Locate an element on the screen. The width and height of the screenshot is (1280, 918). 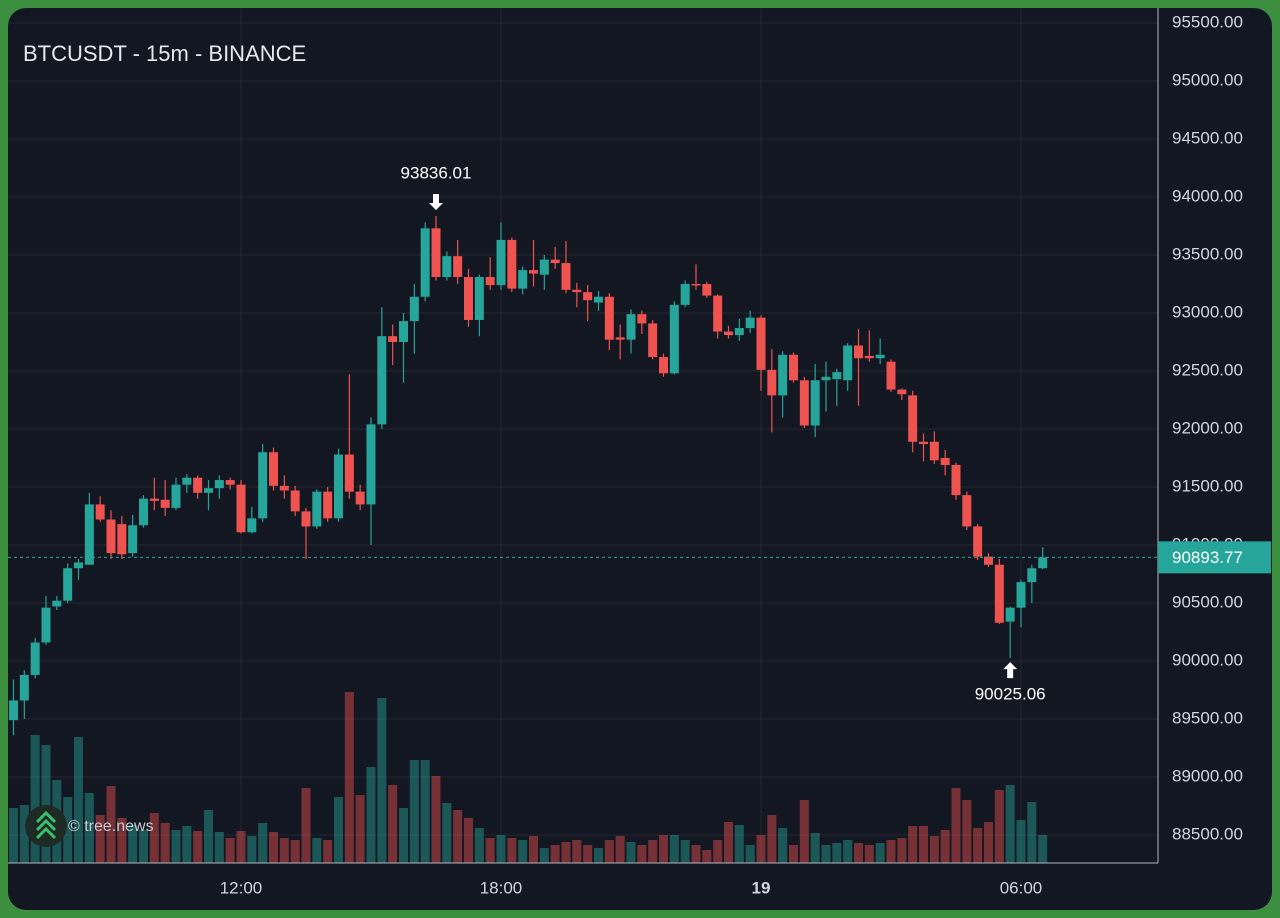
x-tick-label: 12:00 is located at coordinates (241, 887).